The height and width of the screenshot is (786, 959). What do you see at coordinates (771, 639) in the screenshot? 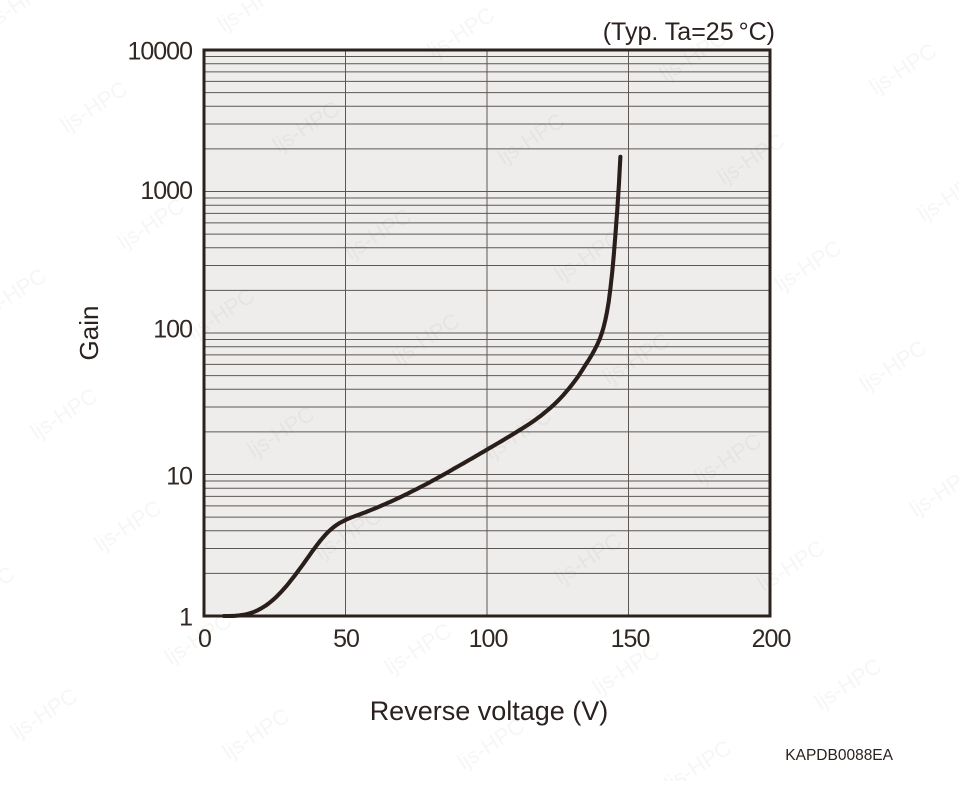
I see `svg-text: 200` at bounding box center [771, 639].